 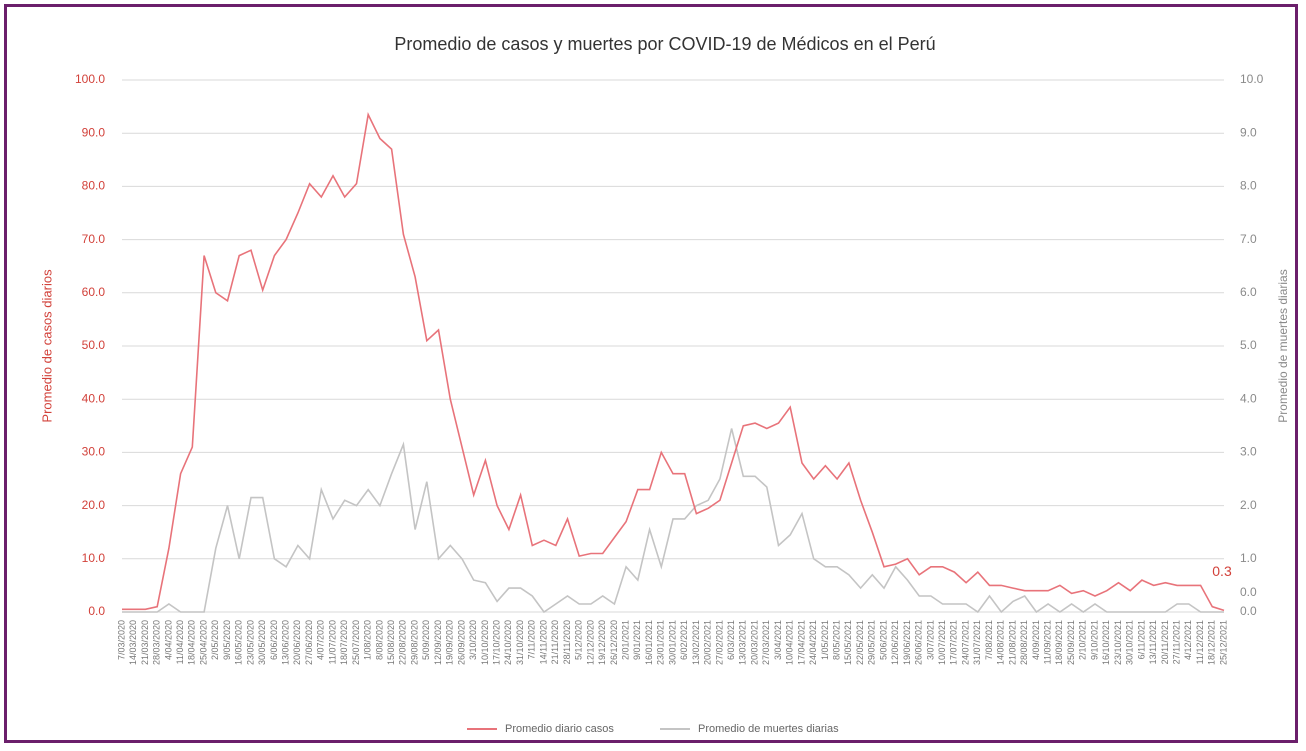 What do you see at coordinates (94, 452) in the screenshot?
I see `y-tick-label: 30.0` at bounding box center [94, 452].